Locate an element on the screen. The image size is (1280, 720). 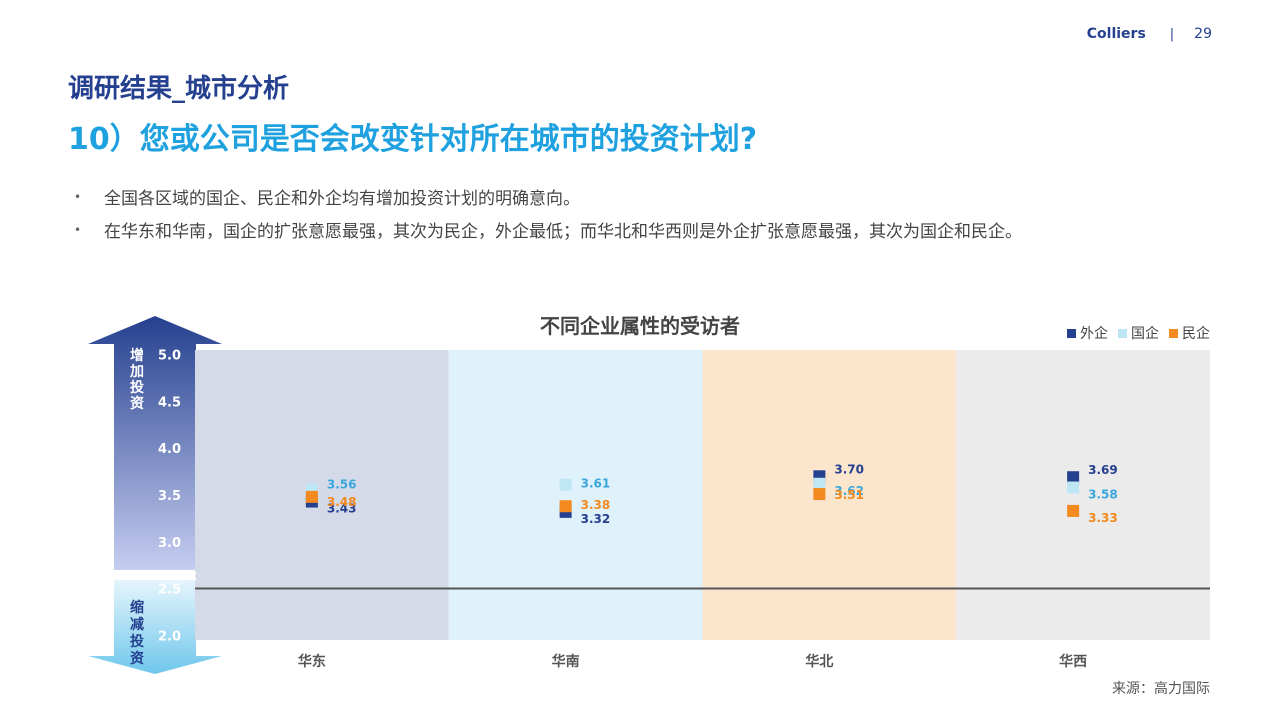
data-label-state: 3.56 is located at coordinates (342, 484).